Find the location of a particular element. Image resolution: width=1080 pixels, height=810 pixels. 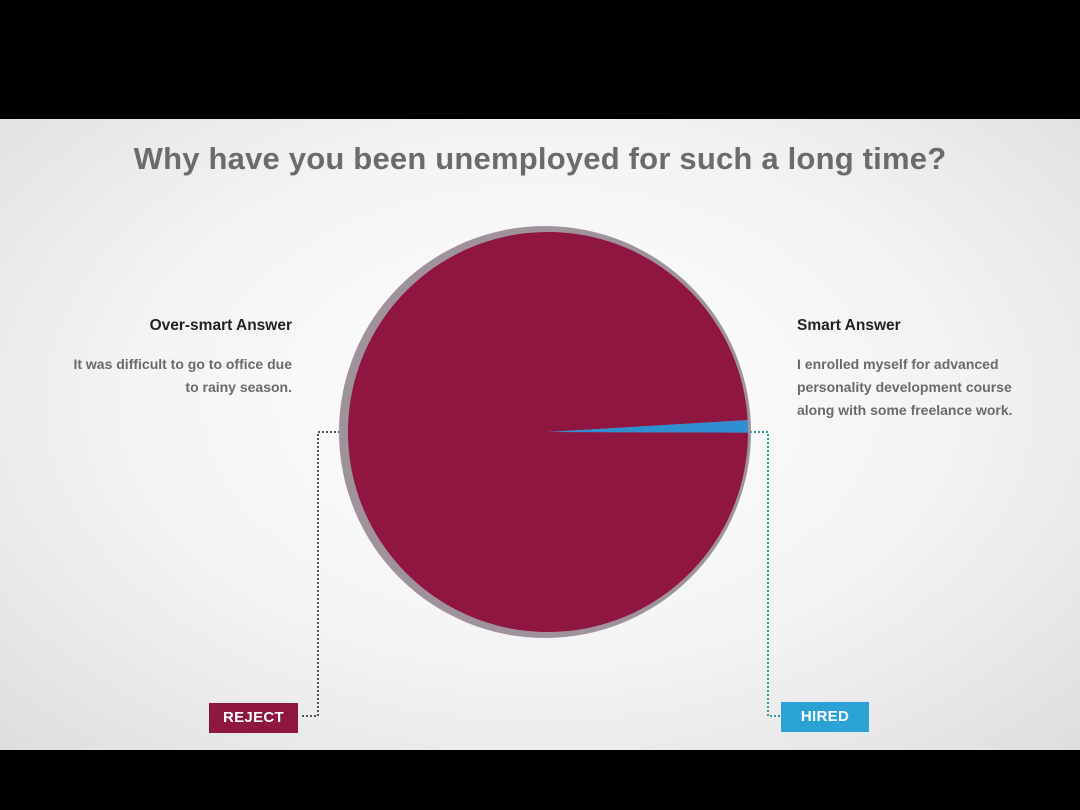

over-smart-answer-line: It was difficult to go to office due is located at coordinates (182, 364).